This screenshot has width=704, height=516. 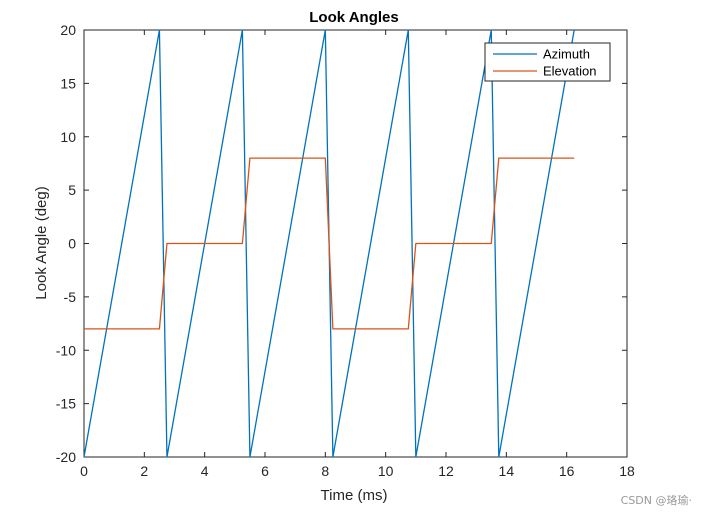 What do you see at coordinates (353, 17) in the screenshot?
I see `chart-title: Look Angles` at bounding box center [353, 17].